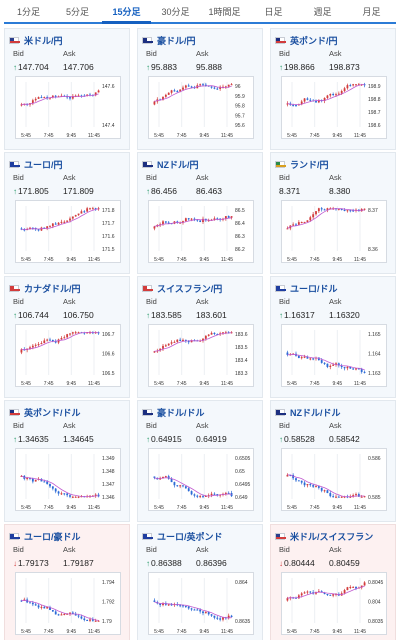 The height and width of the screenshot is (640, 400). I want to click on mini-chart: 198.9 198.8 198.7 198.6 5:45 7:45 9:45 11:45, so click(334, 107).